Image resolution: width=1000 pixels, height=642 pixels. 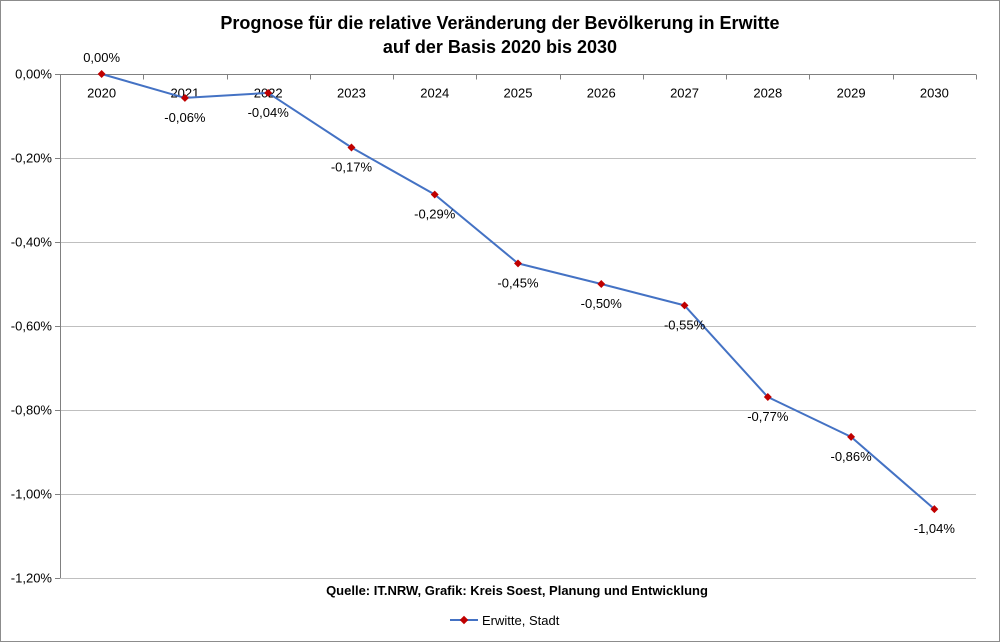 I want to click on data-label: -0,04%, so click(x=269, y=112).